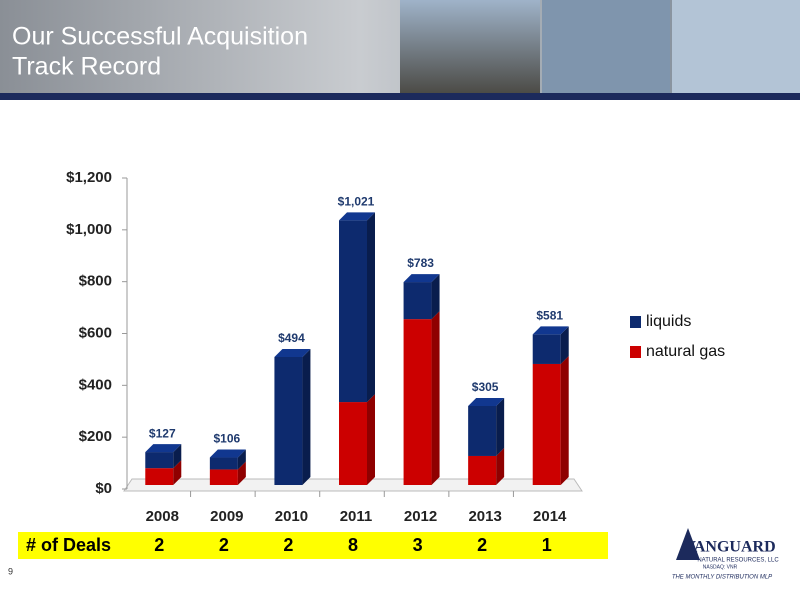  What do you see at coordinates (549, 316) in the screenshot?
I see `value-label: $581` at bounding box center [549, 316].